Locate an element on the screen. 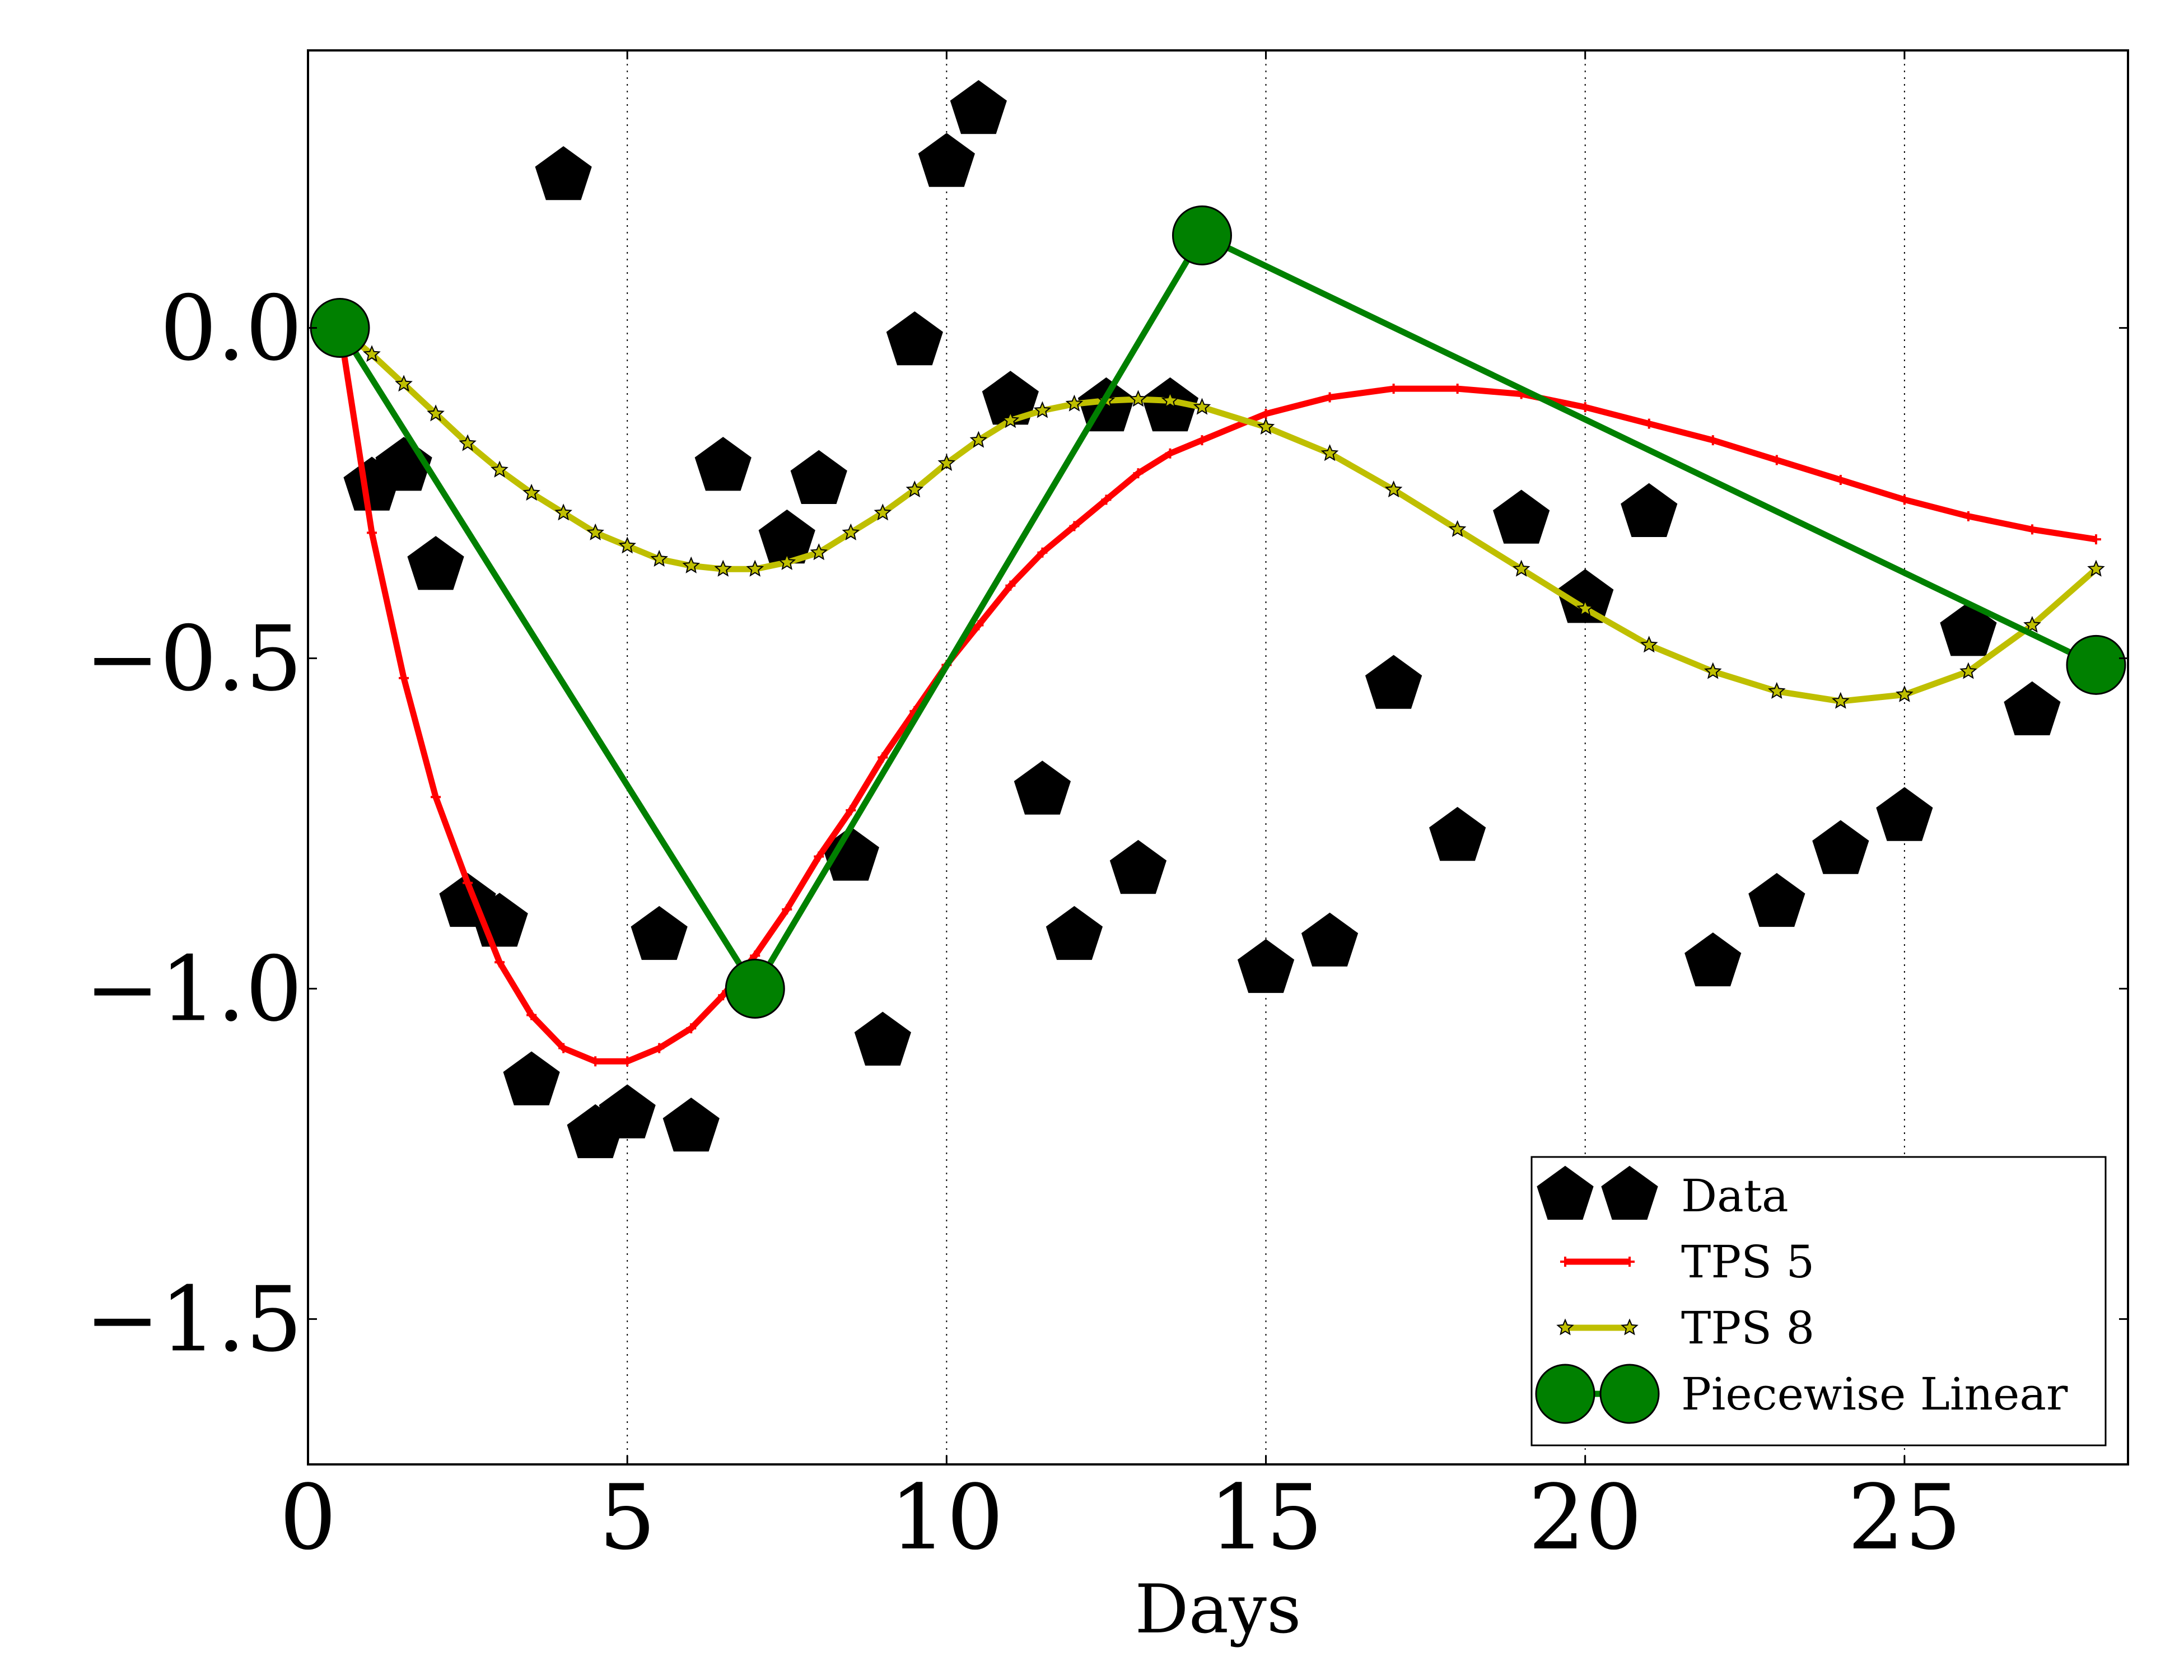 This screenshot has height=1680, width=2184. x-tick-label: 0 is located at coordinates (308, 1518).